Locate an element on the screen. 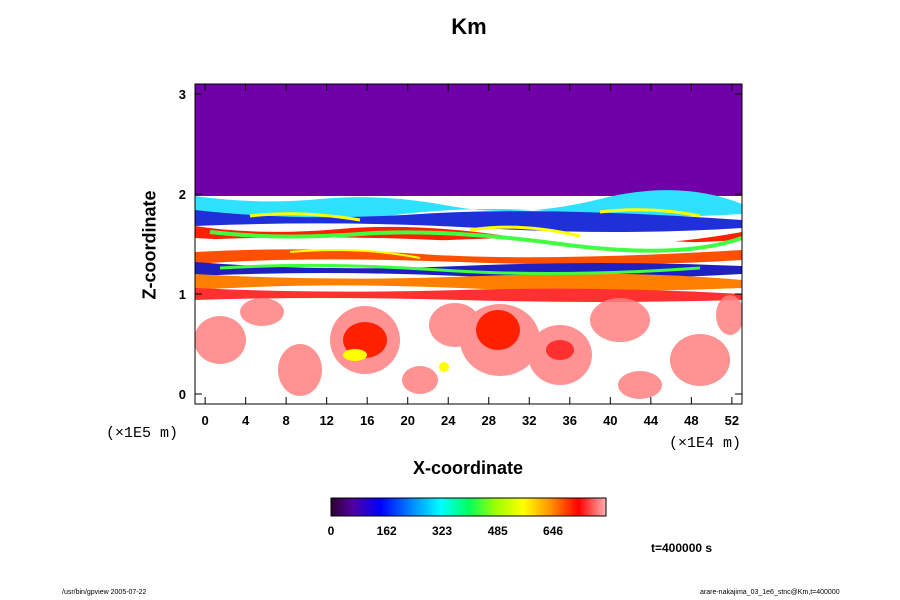  x-axis-label: X-coordinate is located at coordinates (467, 468).